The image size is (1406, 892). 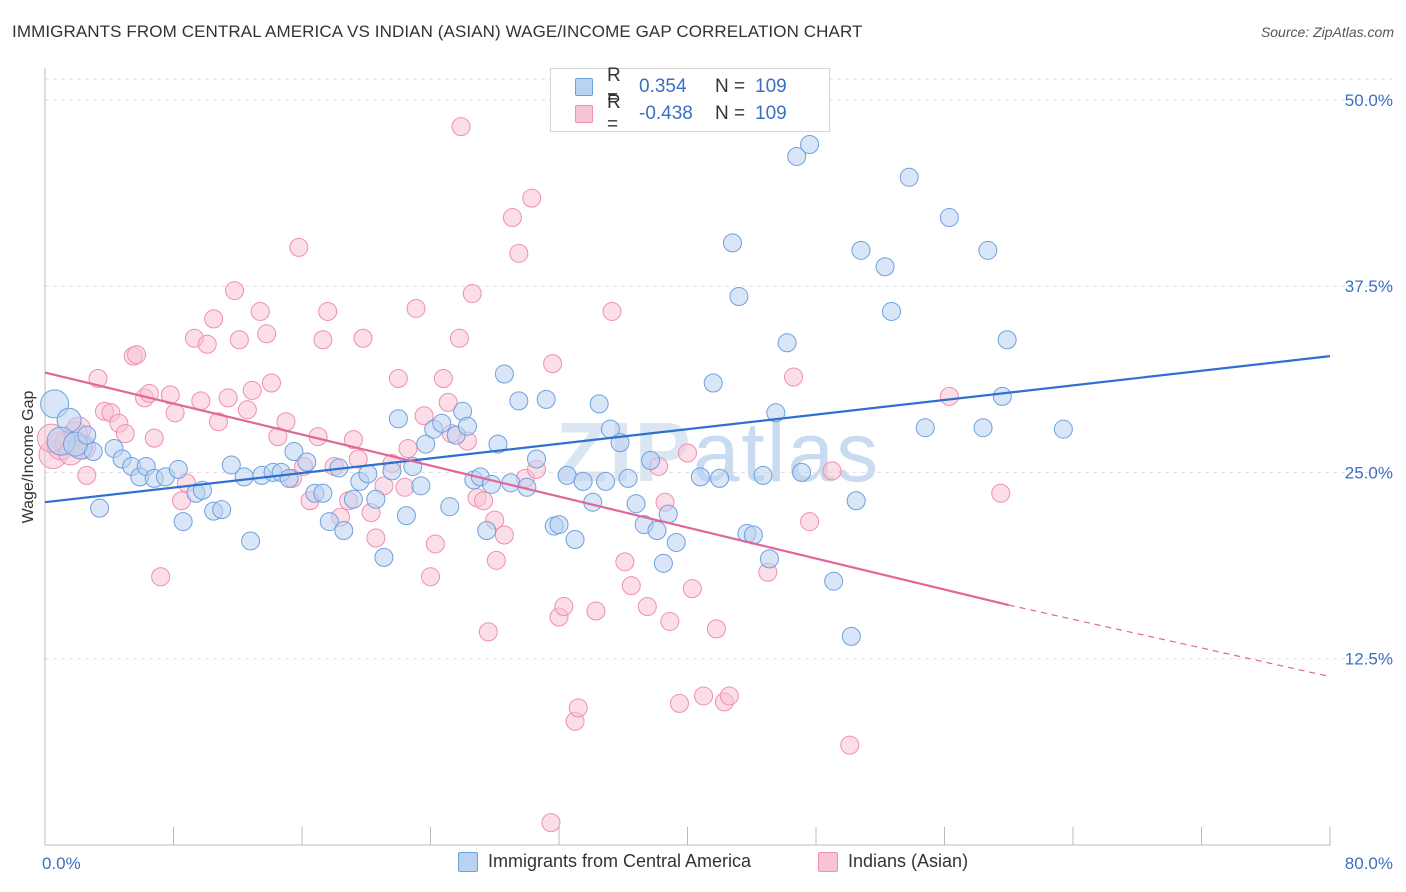 I want to click on legend-r-value: 0.354, so click(x=663, y=86).